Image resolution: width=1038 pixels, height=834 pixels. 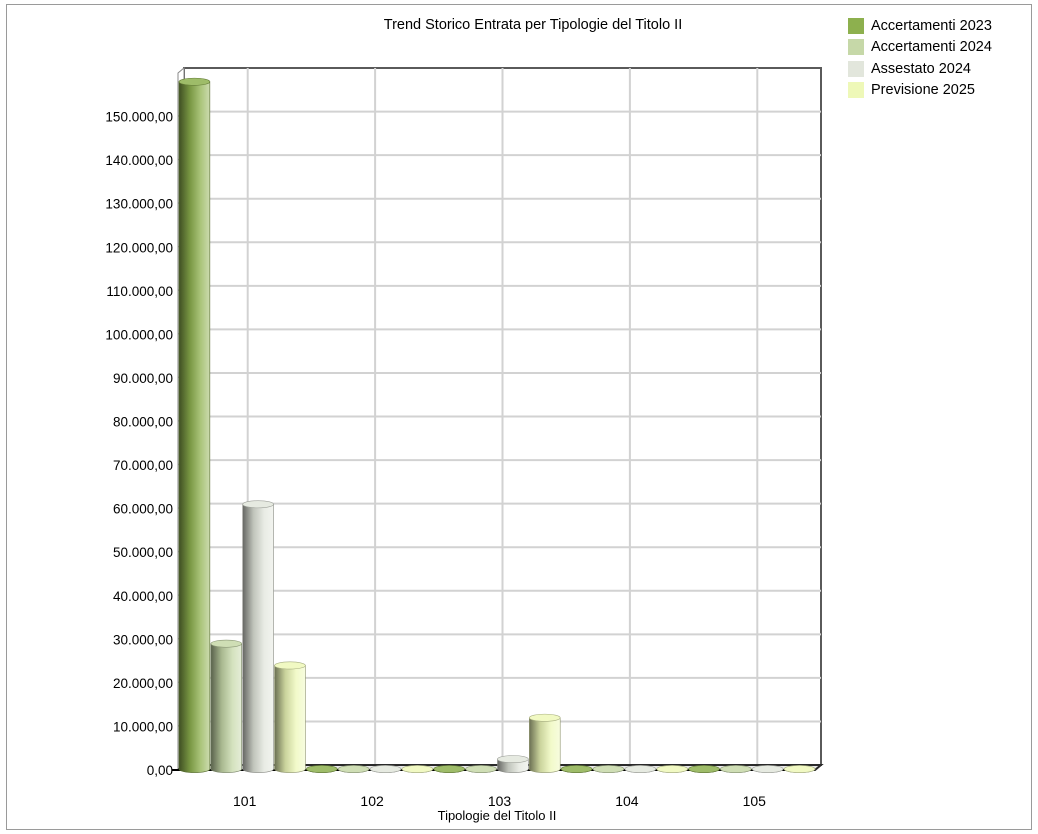 I want to click on y-tick-label: 110.000,00, so click(x=139, y=291).